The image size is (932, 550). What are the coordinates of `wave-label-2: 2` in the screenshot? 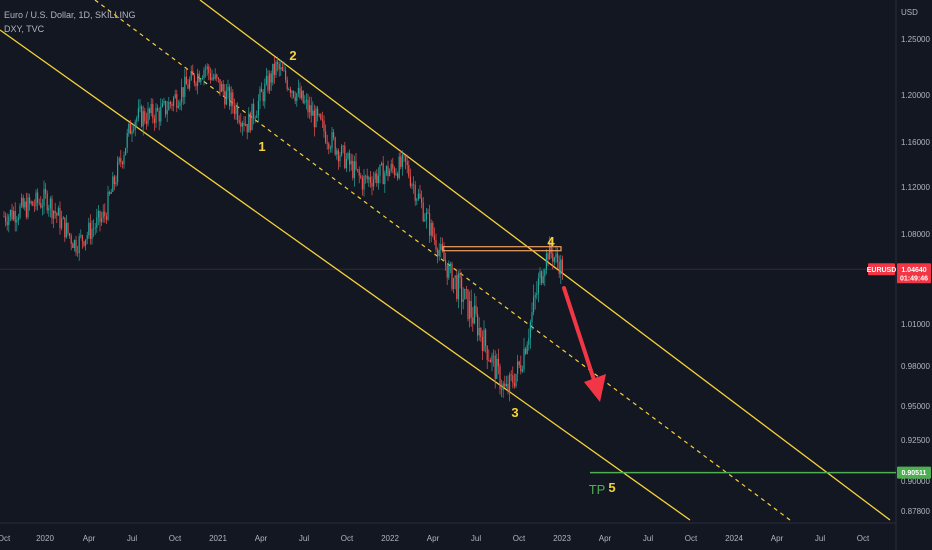 It's located at (292, 55).